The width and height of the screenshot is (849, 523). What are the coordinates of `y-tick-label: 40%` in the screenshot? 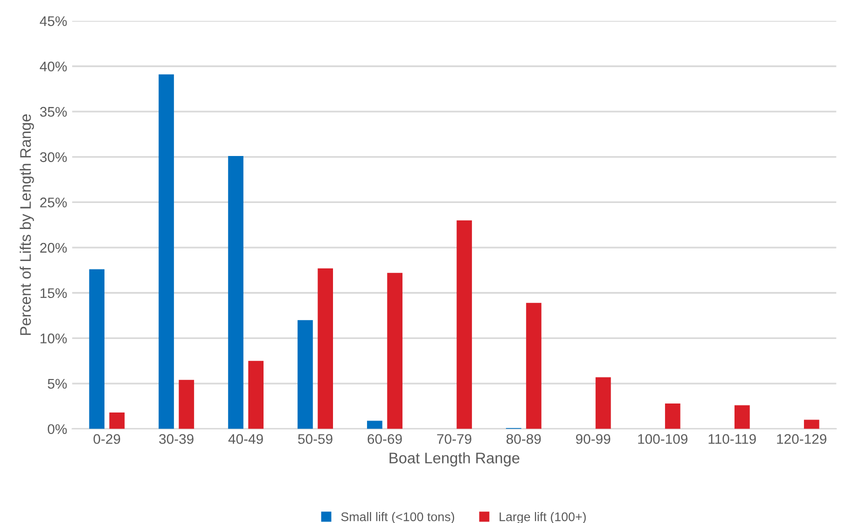 It's located at (53, 67).